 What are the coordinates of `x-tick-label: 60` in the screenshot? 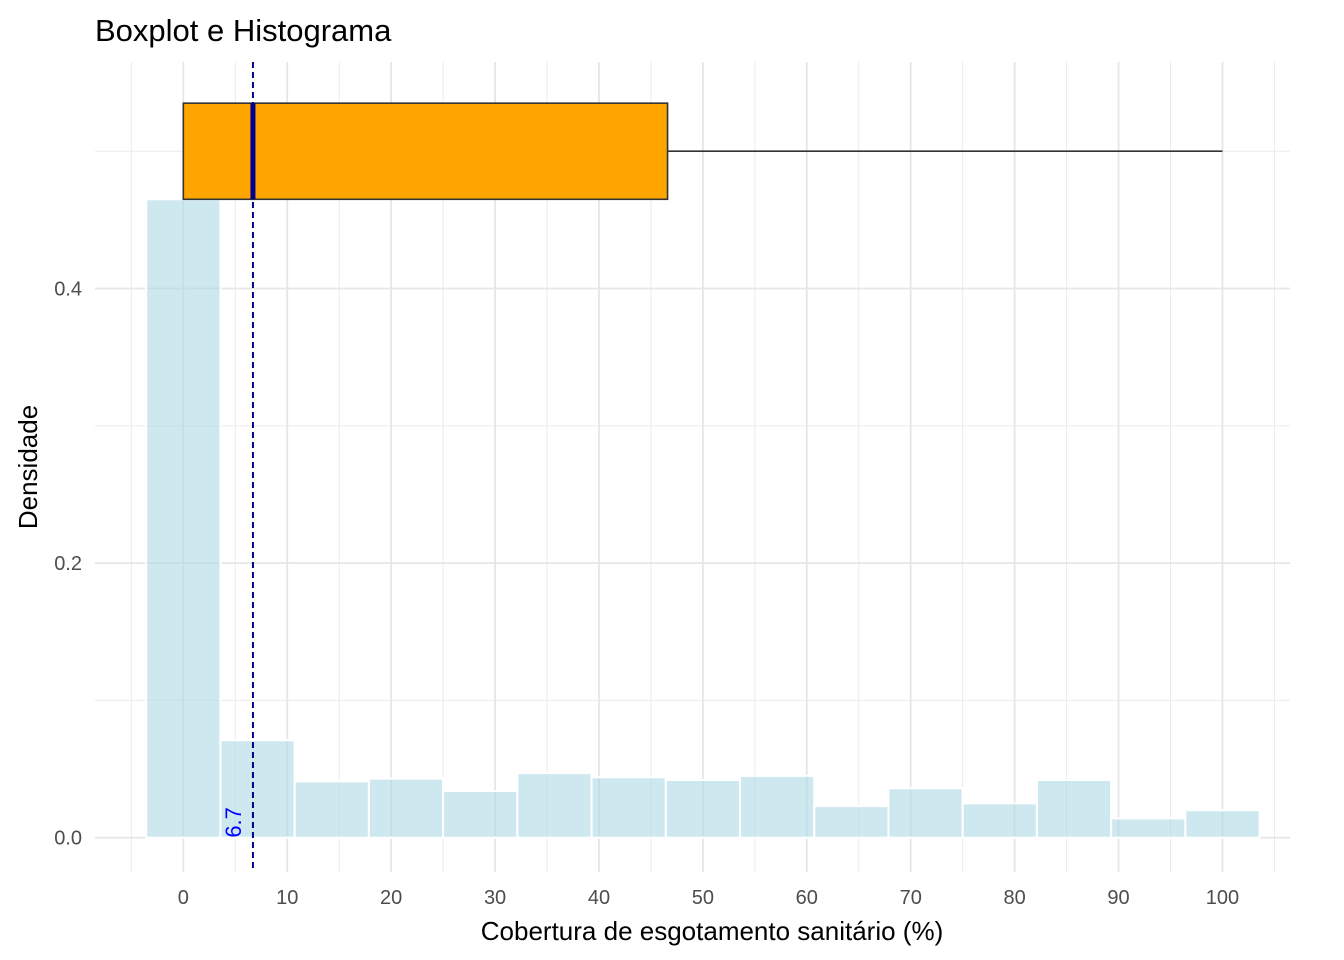 It's located at (807, 898).